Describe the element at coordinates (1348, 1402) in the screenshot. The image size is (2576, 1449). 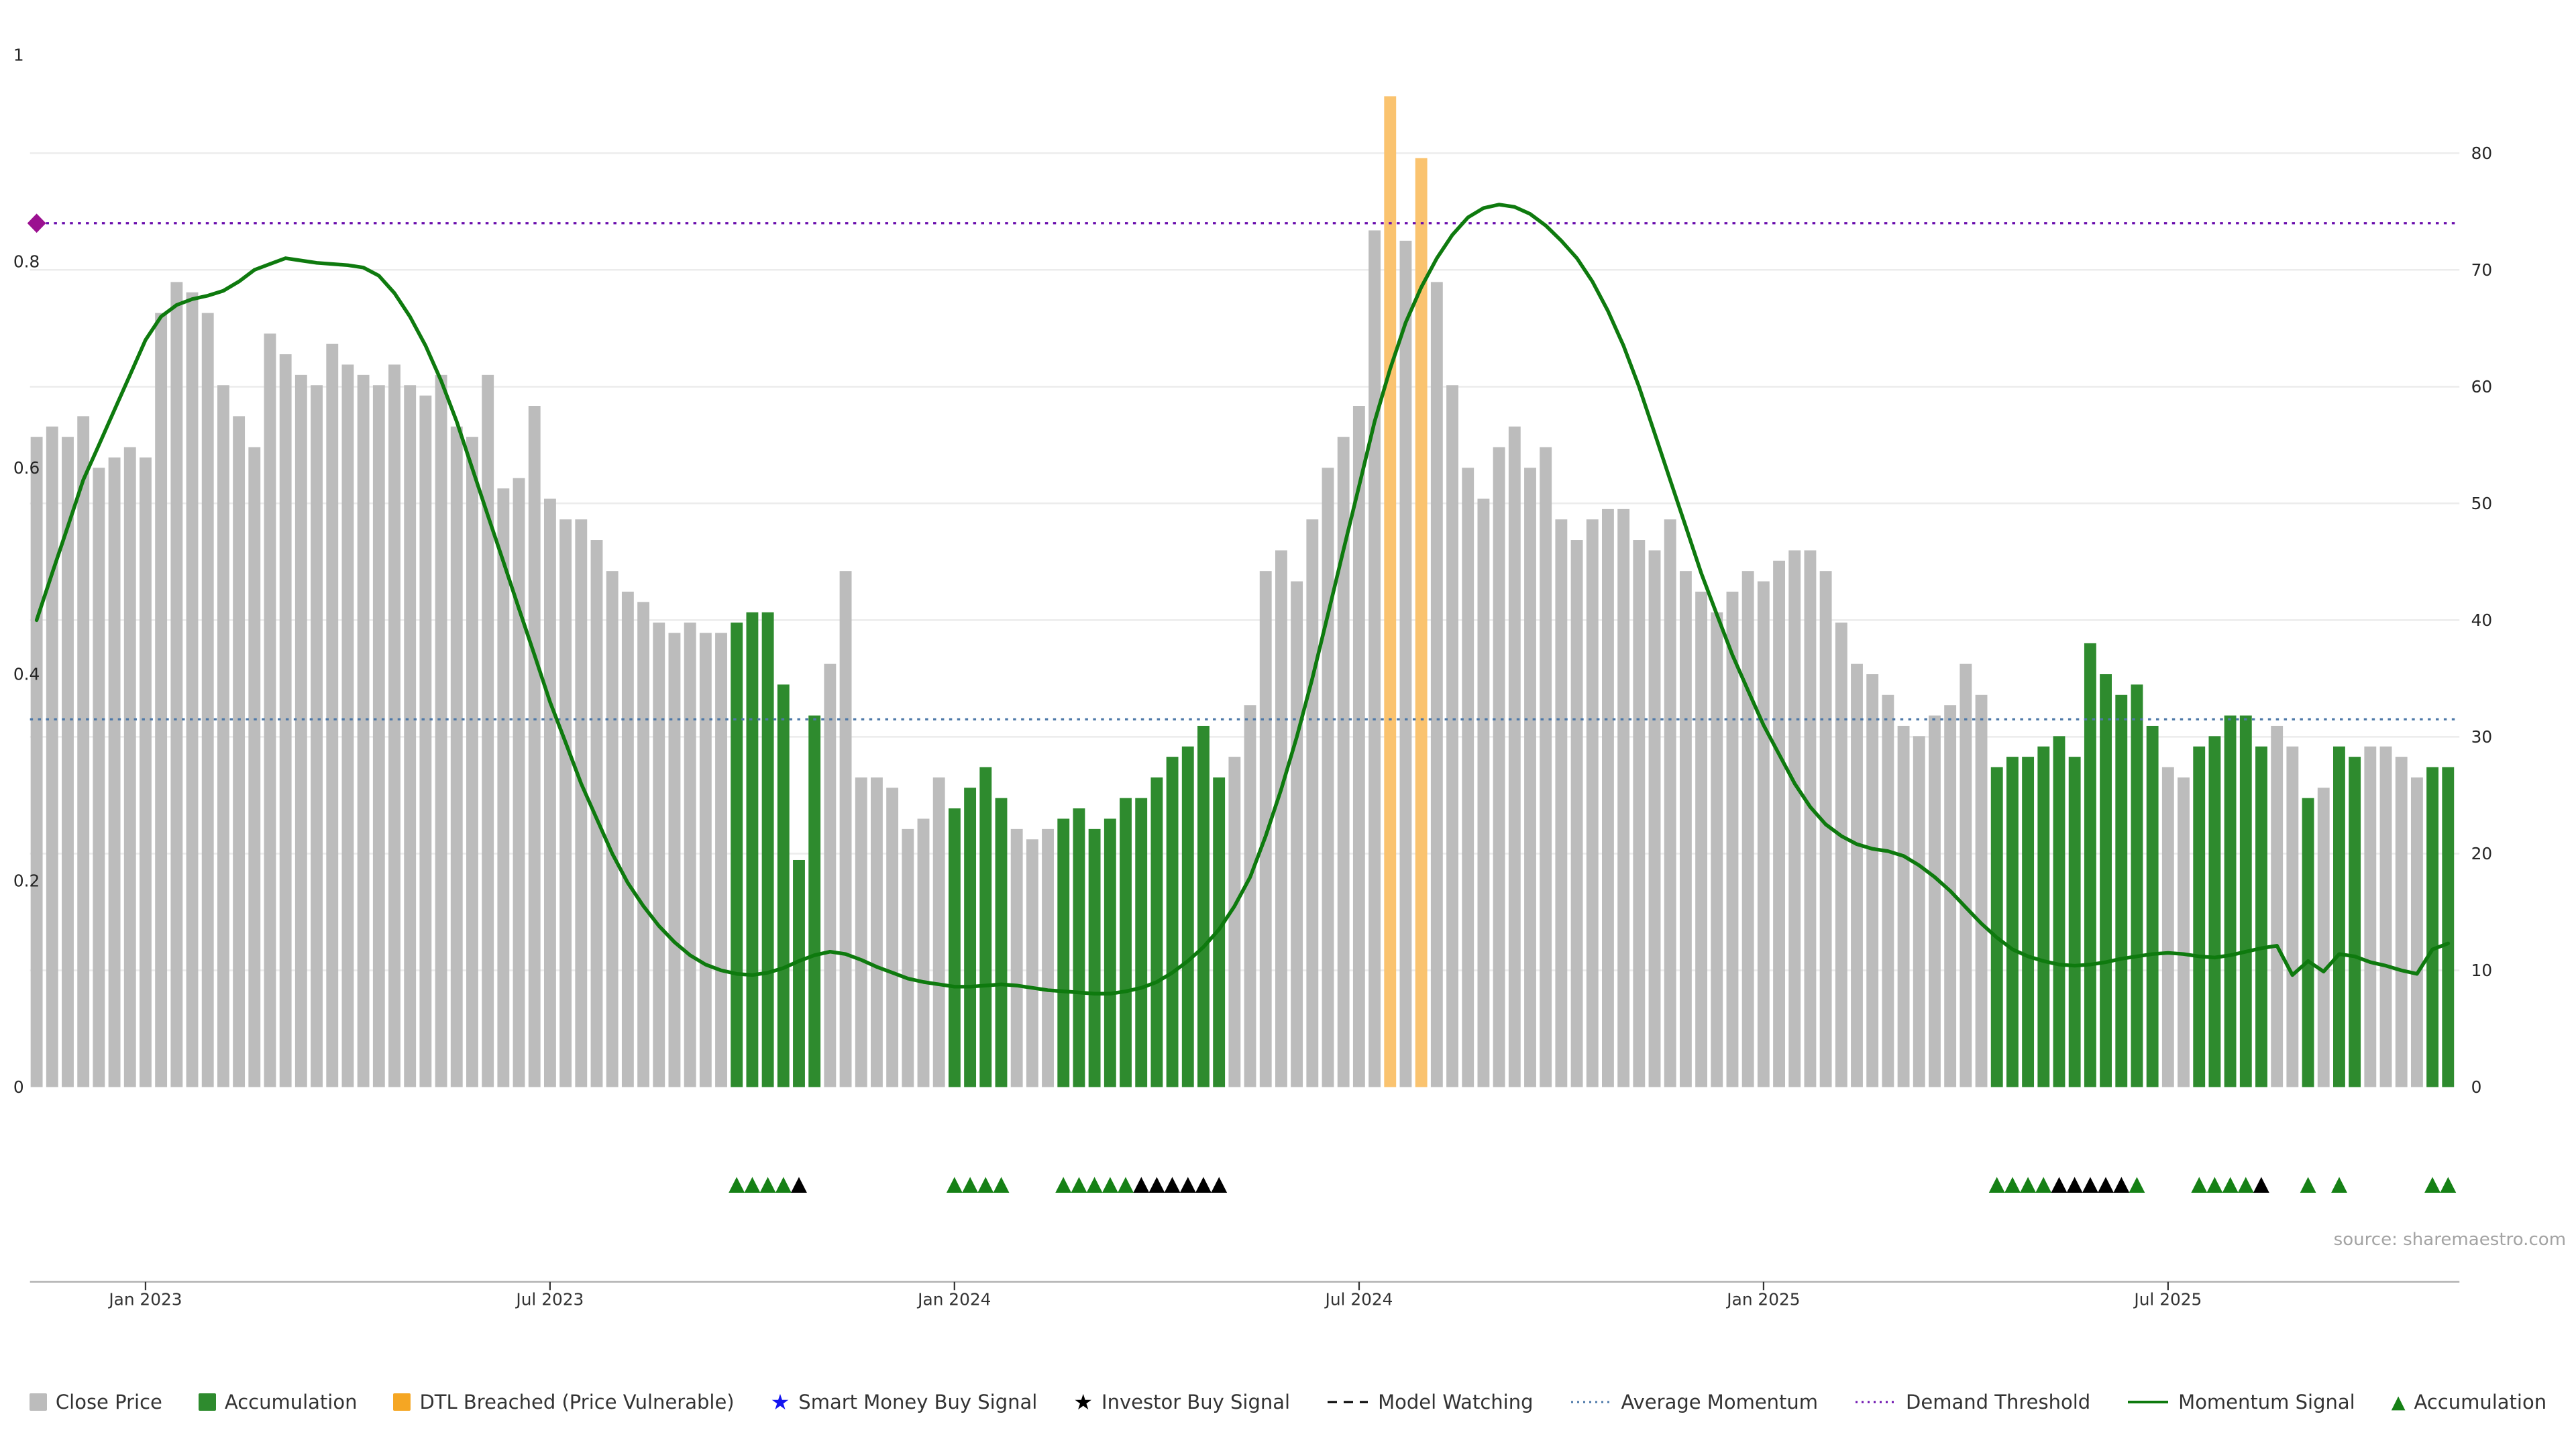
I see `model-watching-dash-icon` at that location.